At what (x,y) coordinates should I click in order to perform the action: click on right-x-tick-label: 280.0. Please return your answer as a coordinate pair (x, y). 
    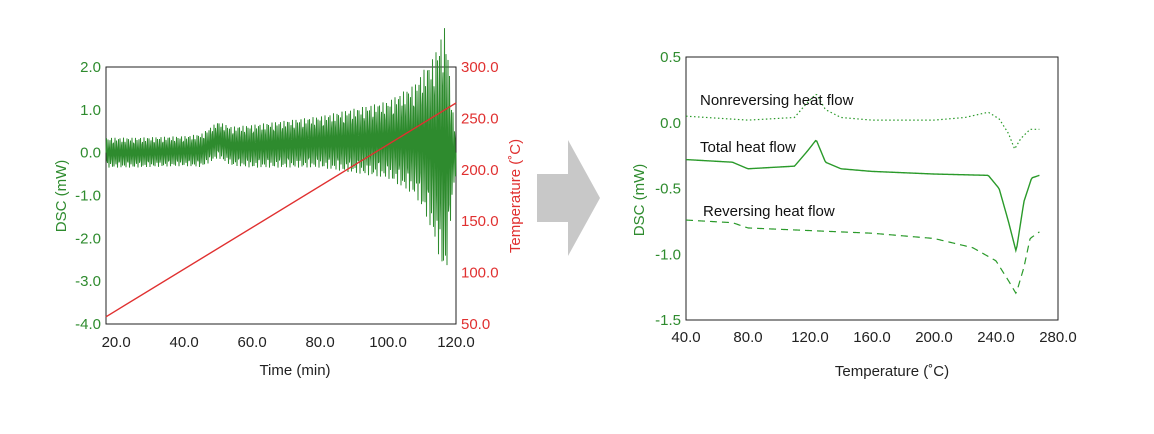
    Looking at the image, I should click on (1058, 337).